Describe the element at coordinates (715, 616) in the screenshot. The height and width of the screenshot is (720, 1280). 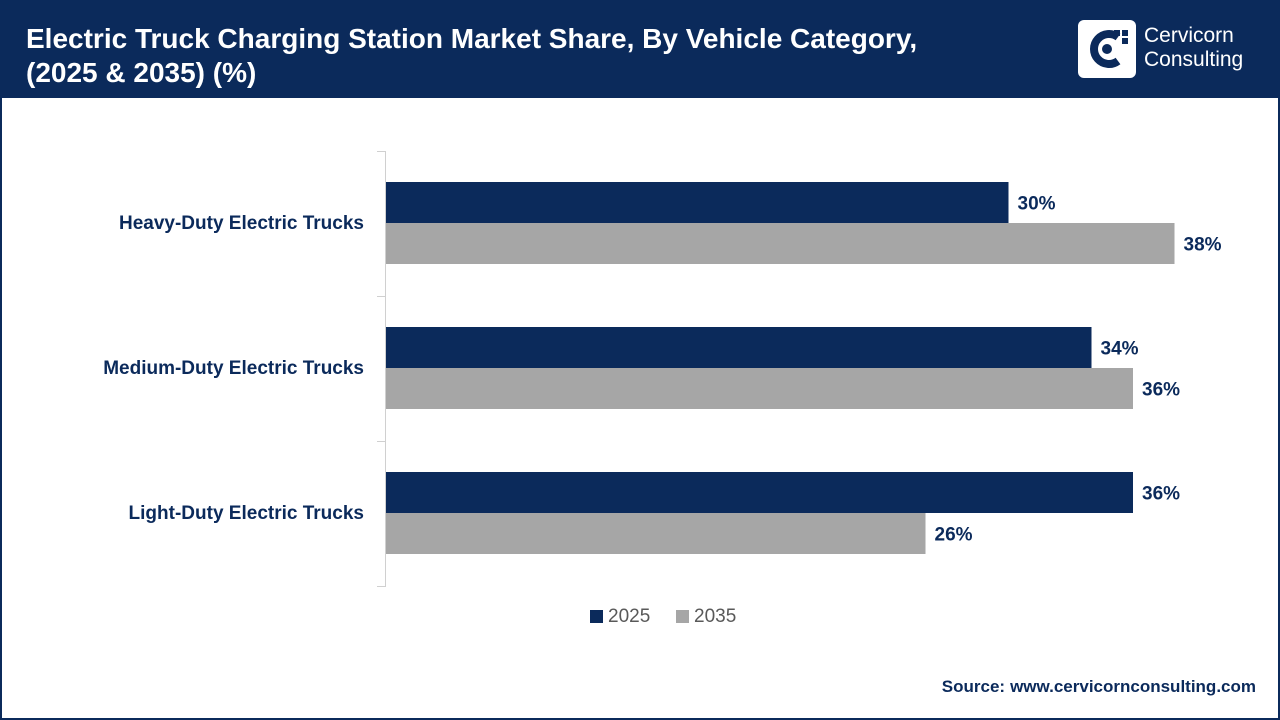
I see `legend-label: 2035` at that location.